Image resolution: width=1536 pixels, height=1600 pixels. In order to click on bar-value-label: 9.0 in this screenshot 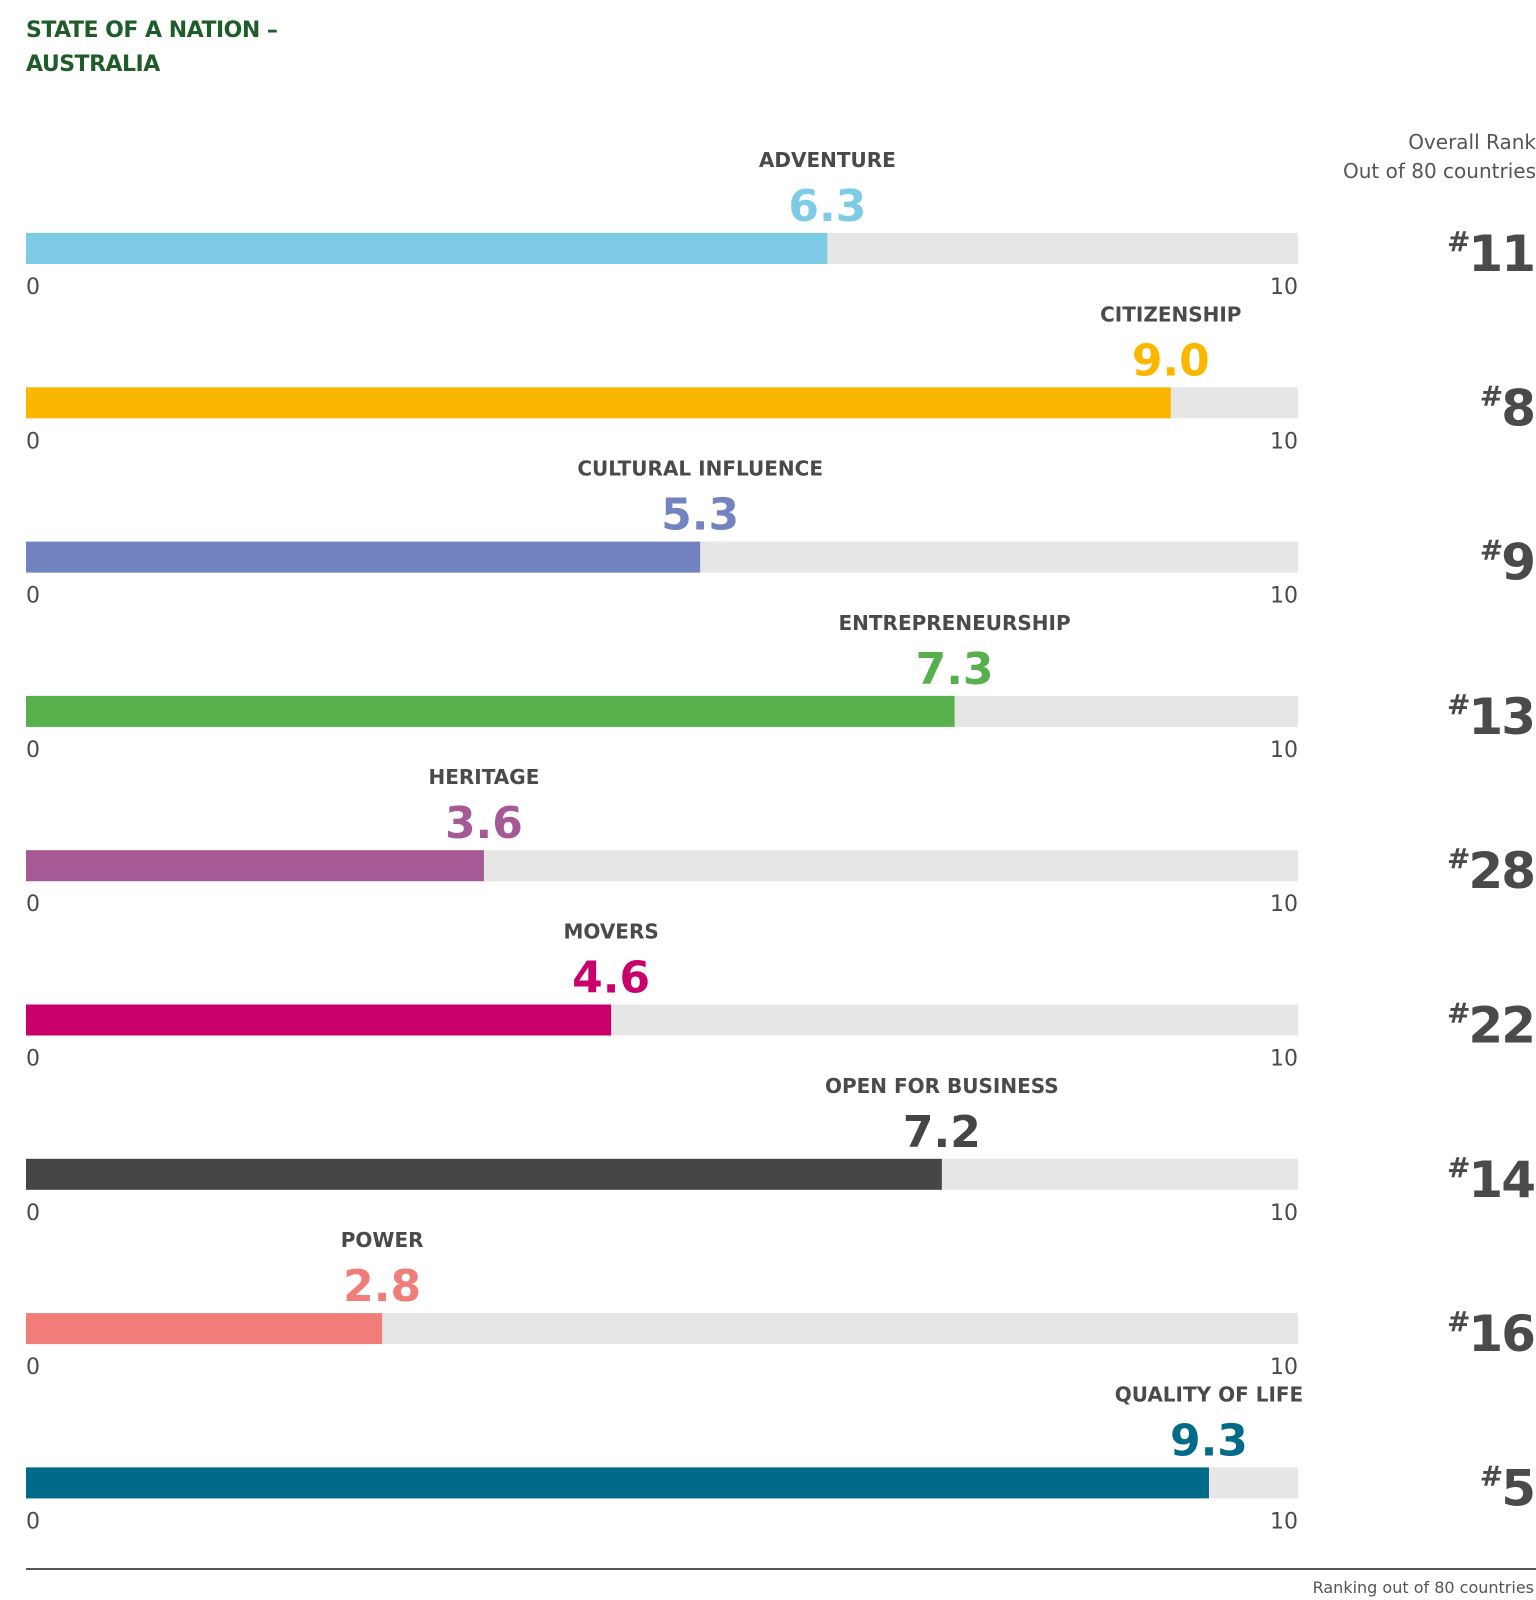, I will do `click(1171, 360)`.